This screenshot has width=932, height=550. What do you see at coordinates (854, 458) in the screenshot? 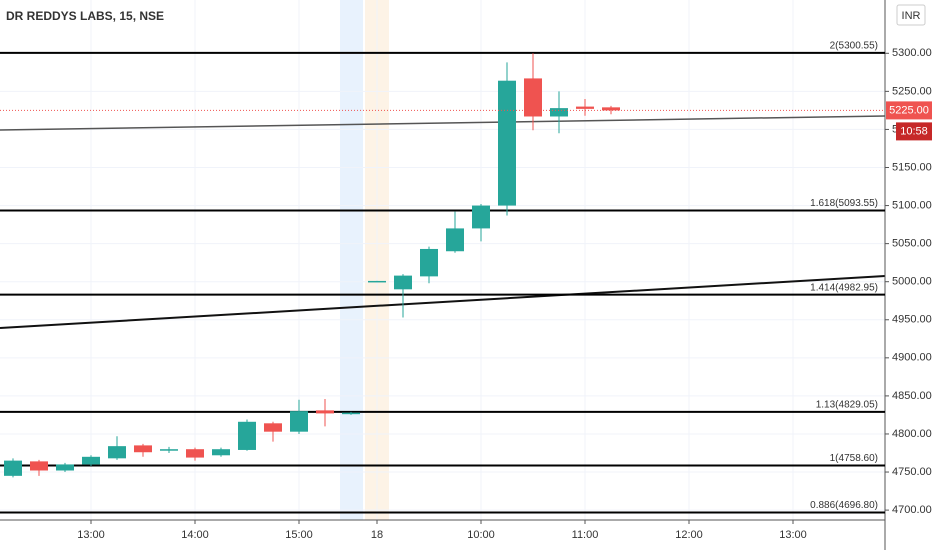
I see `fib-level-label: 1(4758.60)` at bounding box center [854, 458].